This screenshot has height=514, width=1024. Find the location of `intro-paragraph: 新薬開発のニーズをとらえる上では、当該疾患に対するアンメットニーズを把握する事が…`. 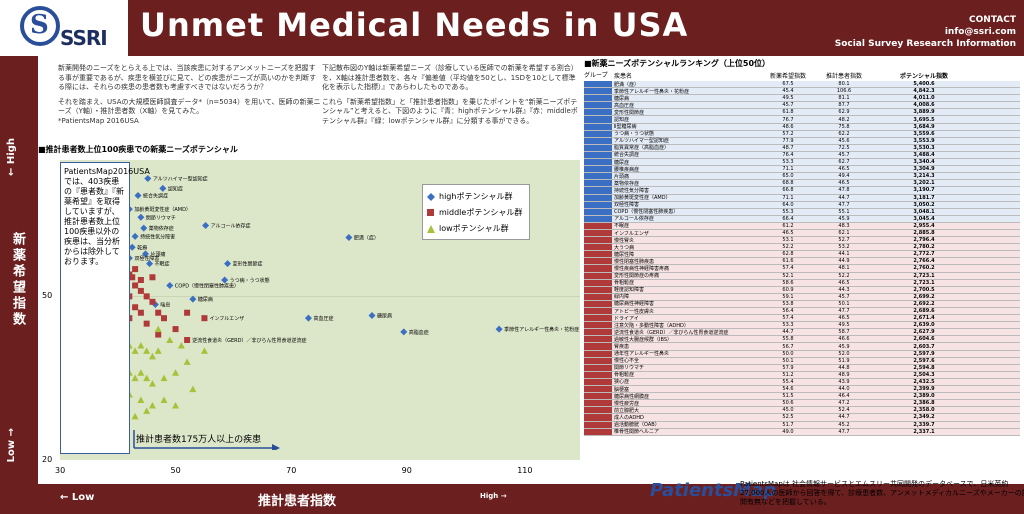

intro-paragraph: 新薬開発のニーズをとらえる上では、当該疾患に対するアンメットニーズを把握する事が… is located at coordinates (187, 77).